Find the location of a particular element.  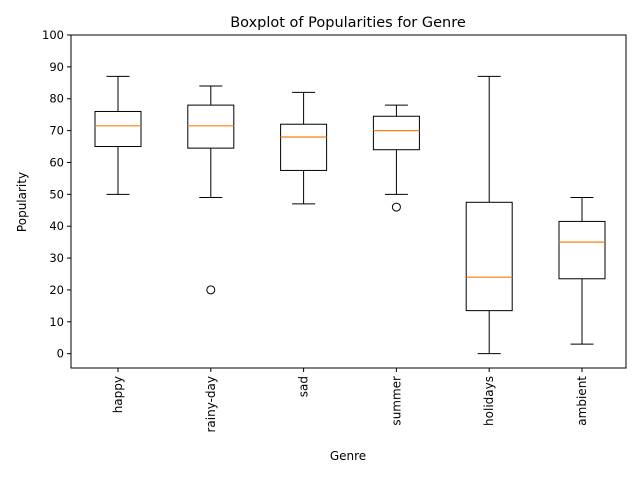

y-tick-label: 20 is located at coordinates (56, 290).